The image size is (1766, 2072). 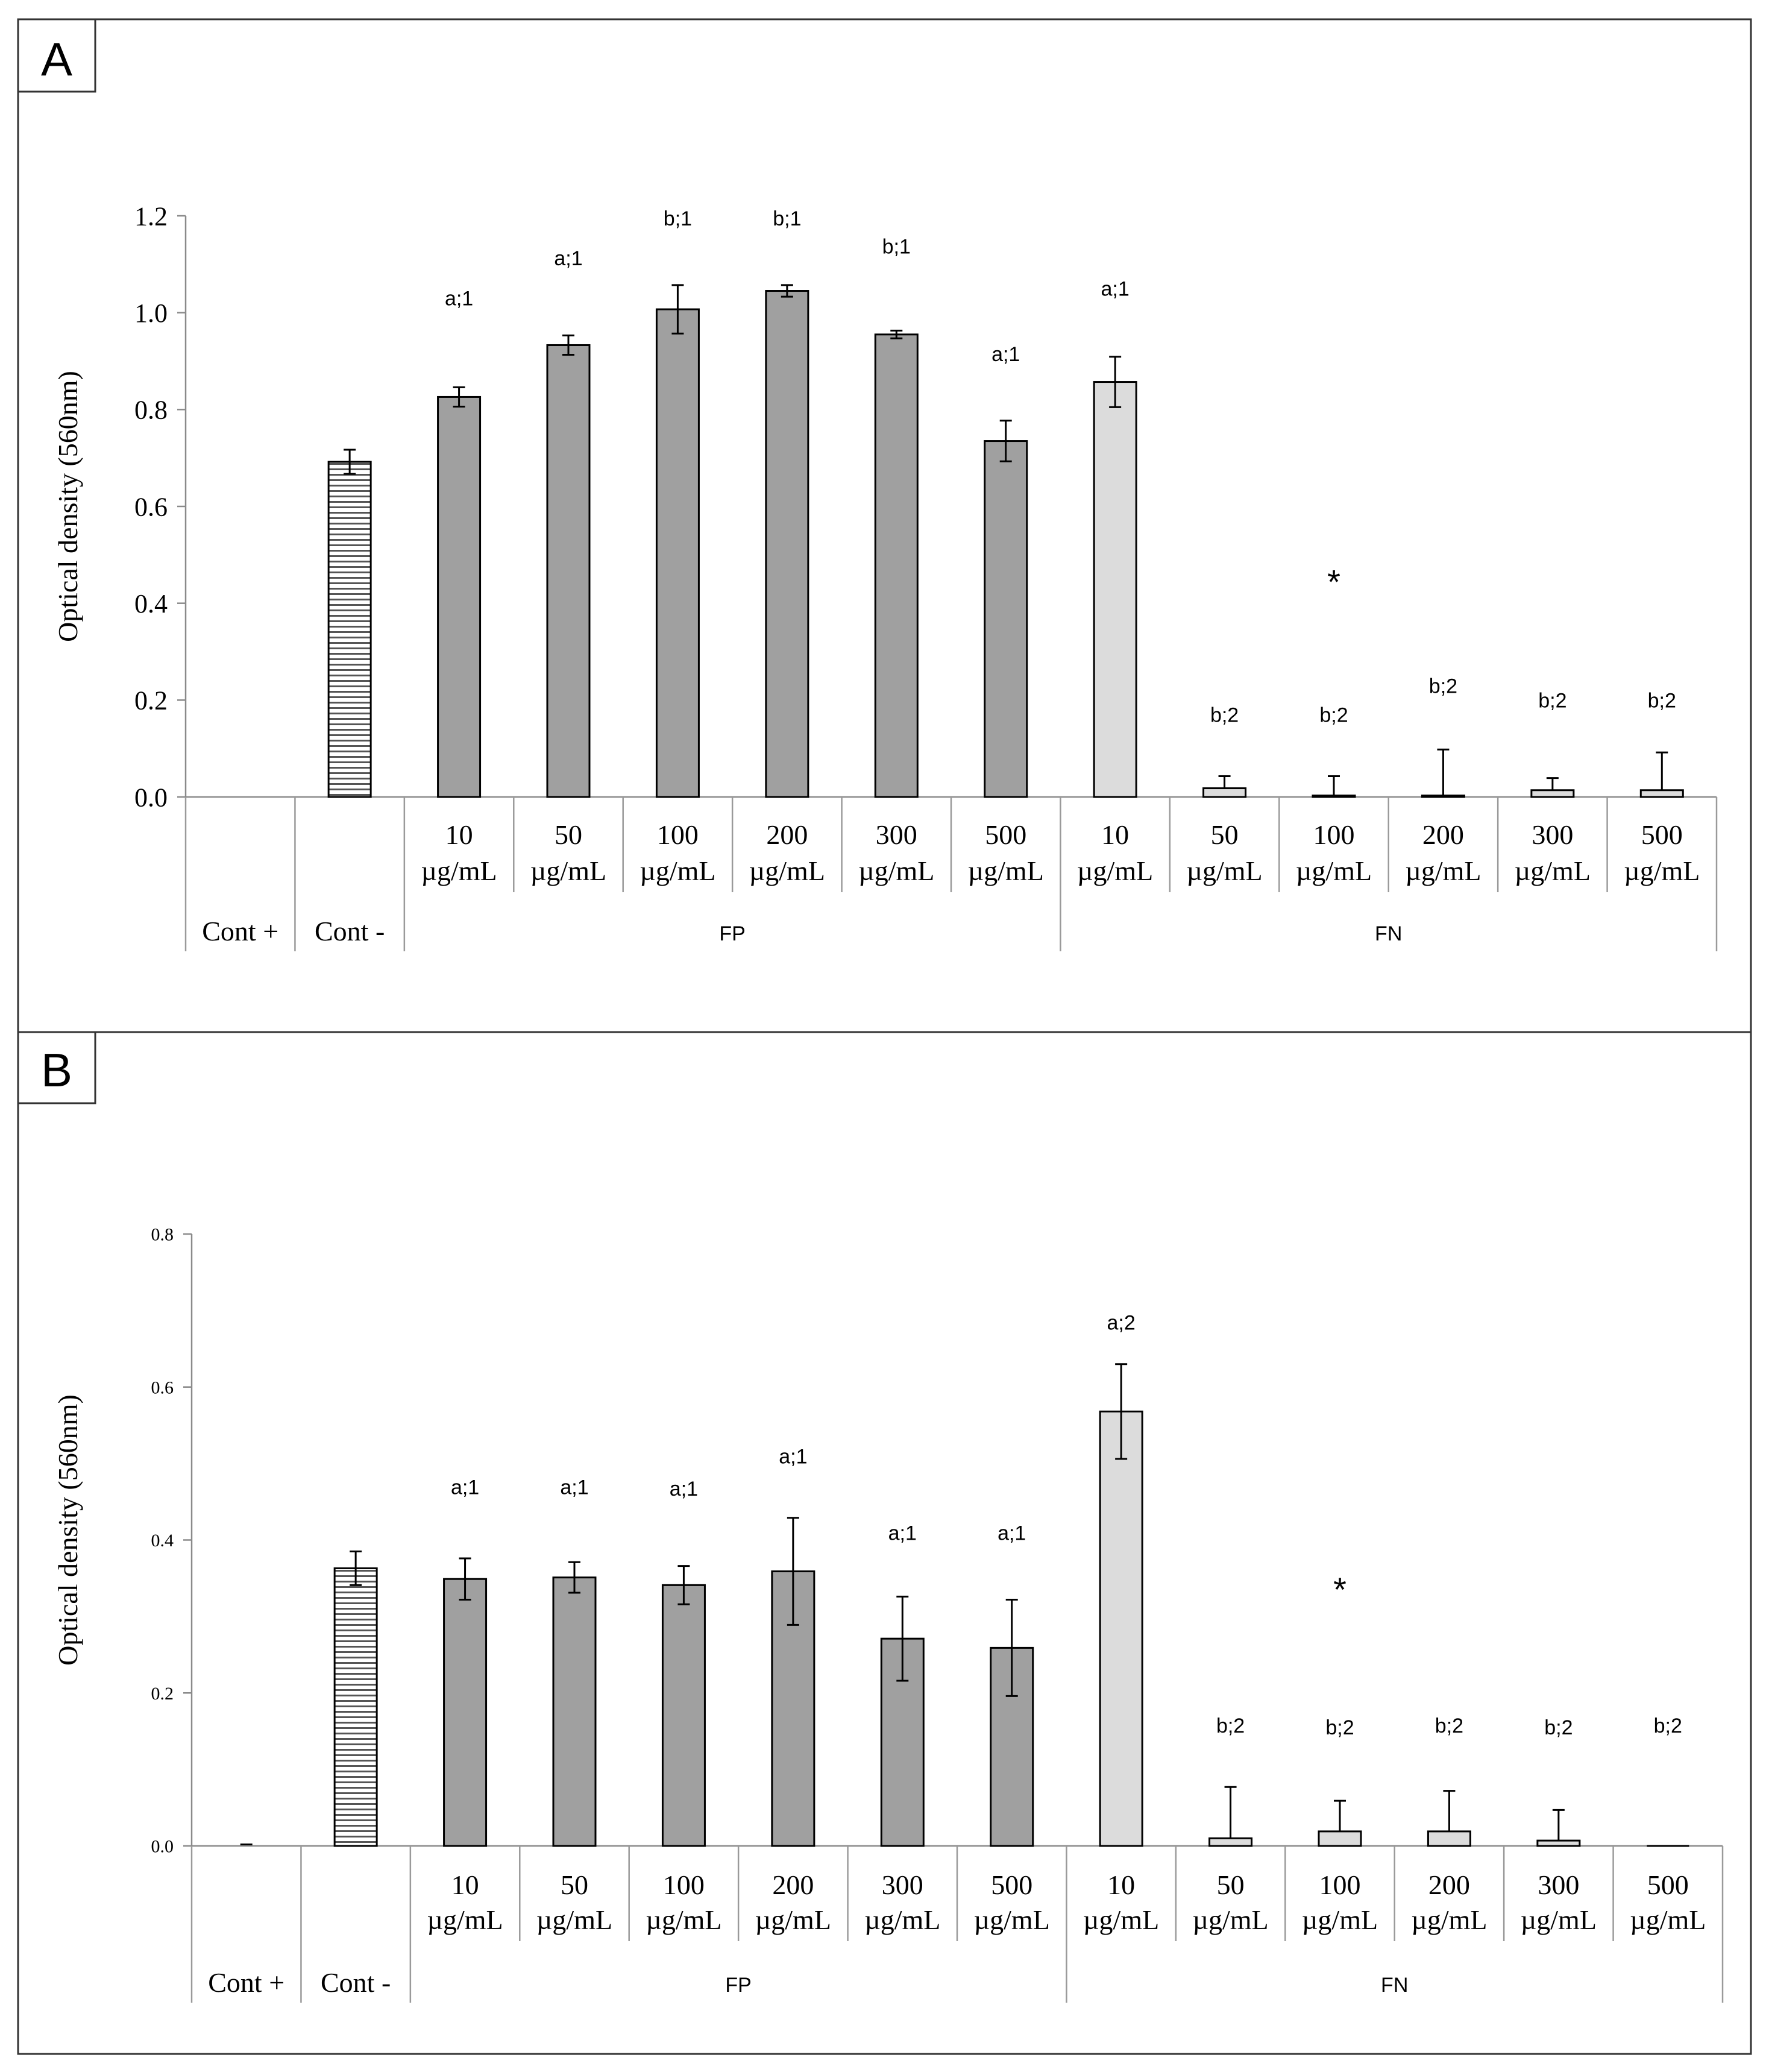 I want to click on y-tick-label-a: 1.2, so click(x=151, y=216).